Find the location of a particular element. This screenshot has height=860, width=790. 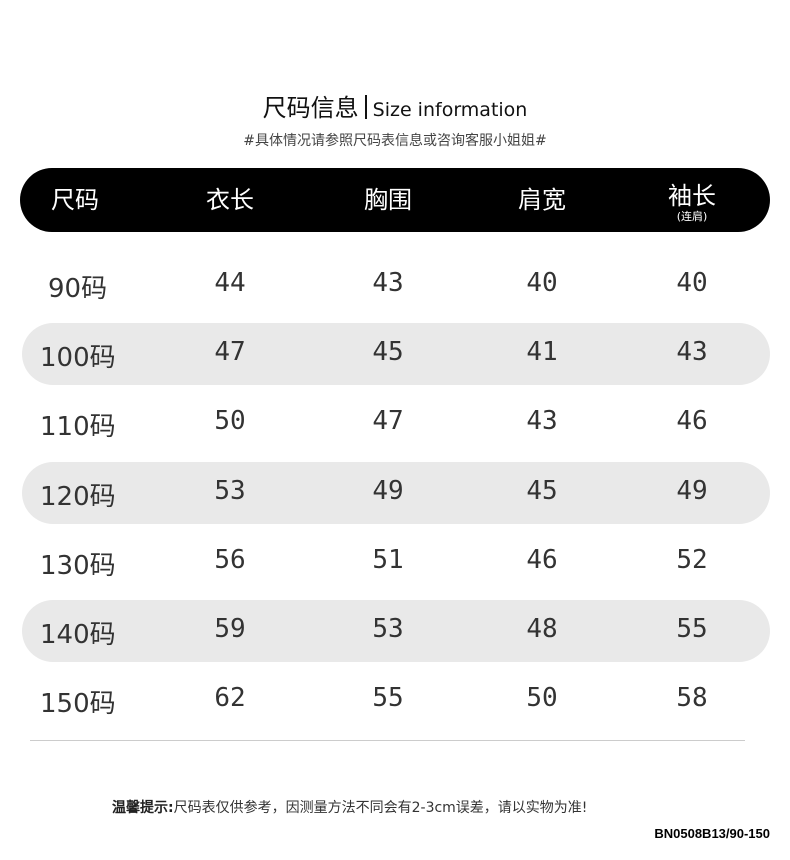

table-cell: 62 is located at coordinates (230, 698).